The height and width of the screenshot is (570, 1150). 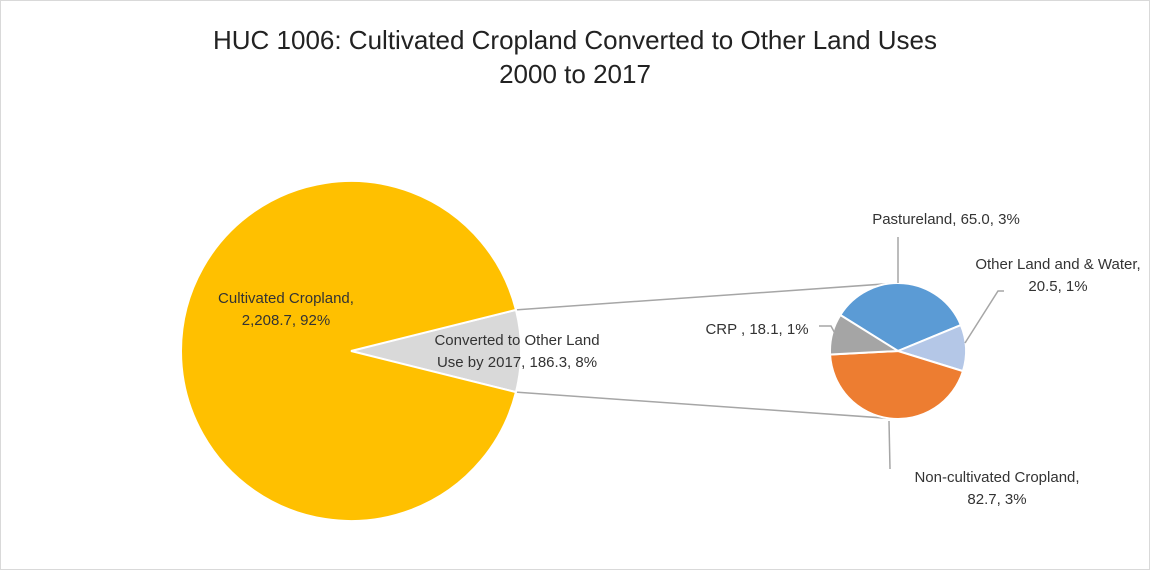 What do you see at coordinates (984, 317) in the screenshot?
I see `leader-other-land-and-water` at bounding box center [984, 317].